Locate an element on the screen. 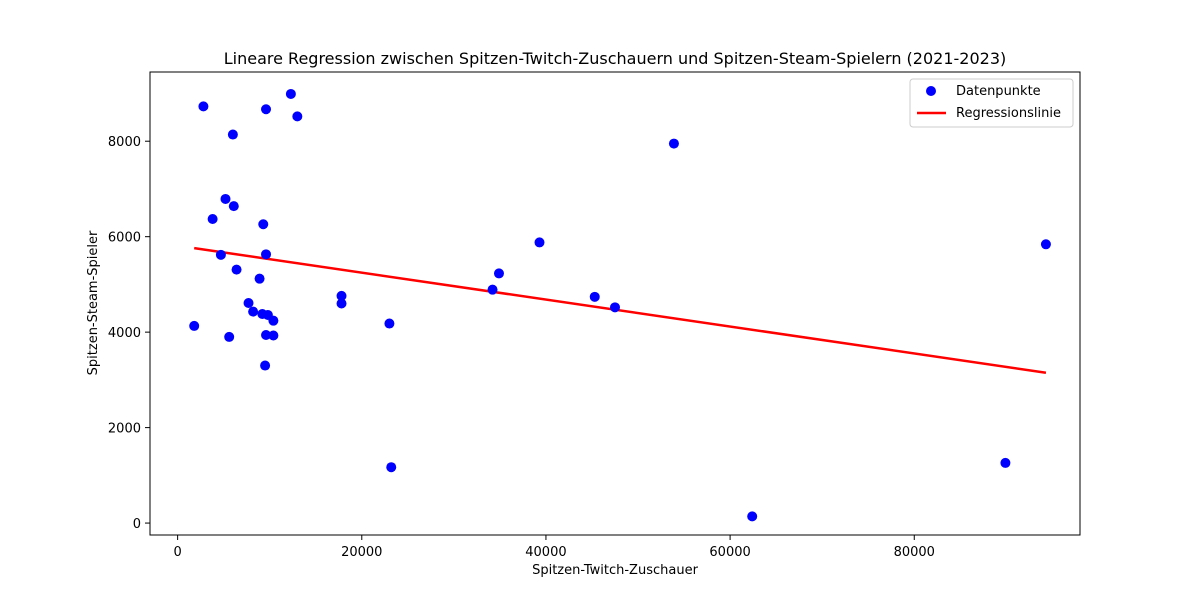 Image resolution: width=1200 pixels, height=600 pixels. x-tick-label: 0 is located at coordinates (177, 552).